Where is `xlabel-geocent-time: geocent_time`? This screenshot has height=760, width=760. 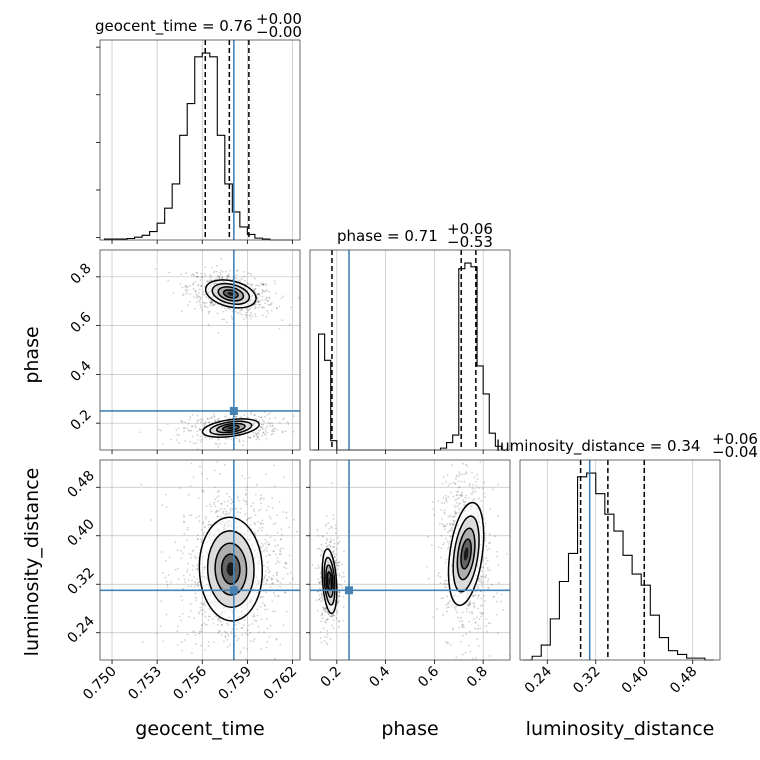
xlabel-geocent-time: geocent_time is located at coordinates (199, 729).